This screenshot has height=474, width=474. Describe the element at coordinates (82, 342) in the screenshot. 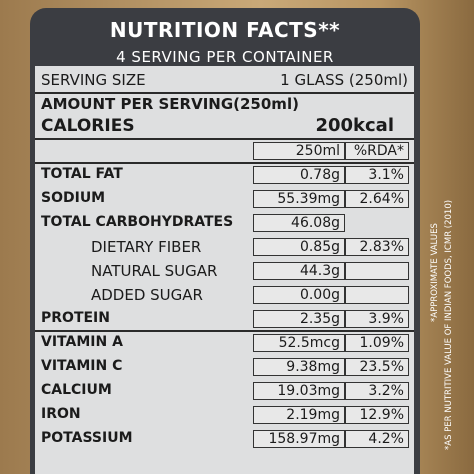

I see `nutrient-name: VITAMIN A` at that location.